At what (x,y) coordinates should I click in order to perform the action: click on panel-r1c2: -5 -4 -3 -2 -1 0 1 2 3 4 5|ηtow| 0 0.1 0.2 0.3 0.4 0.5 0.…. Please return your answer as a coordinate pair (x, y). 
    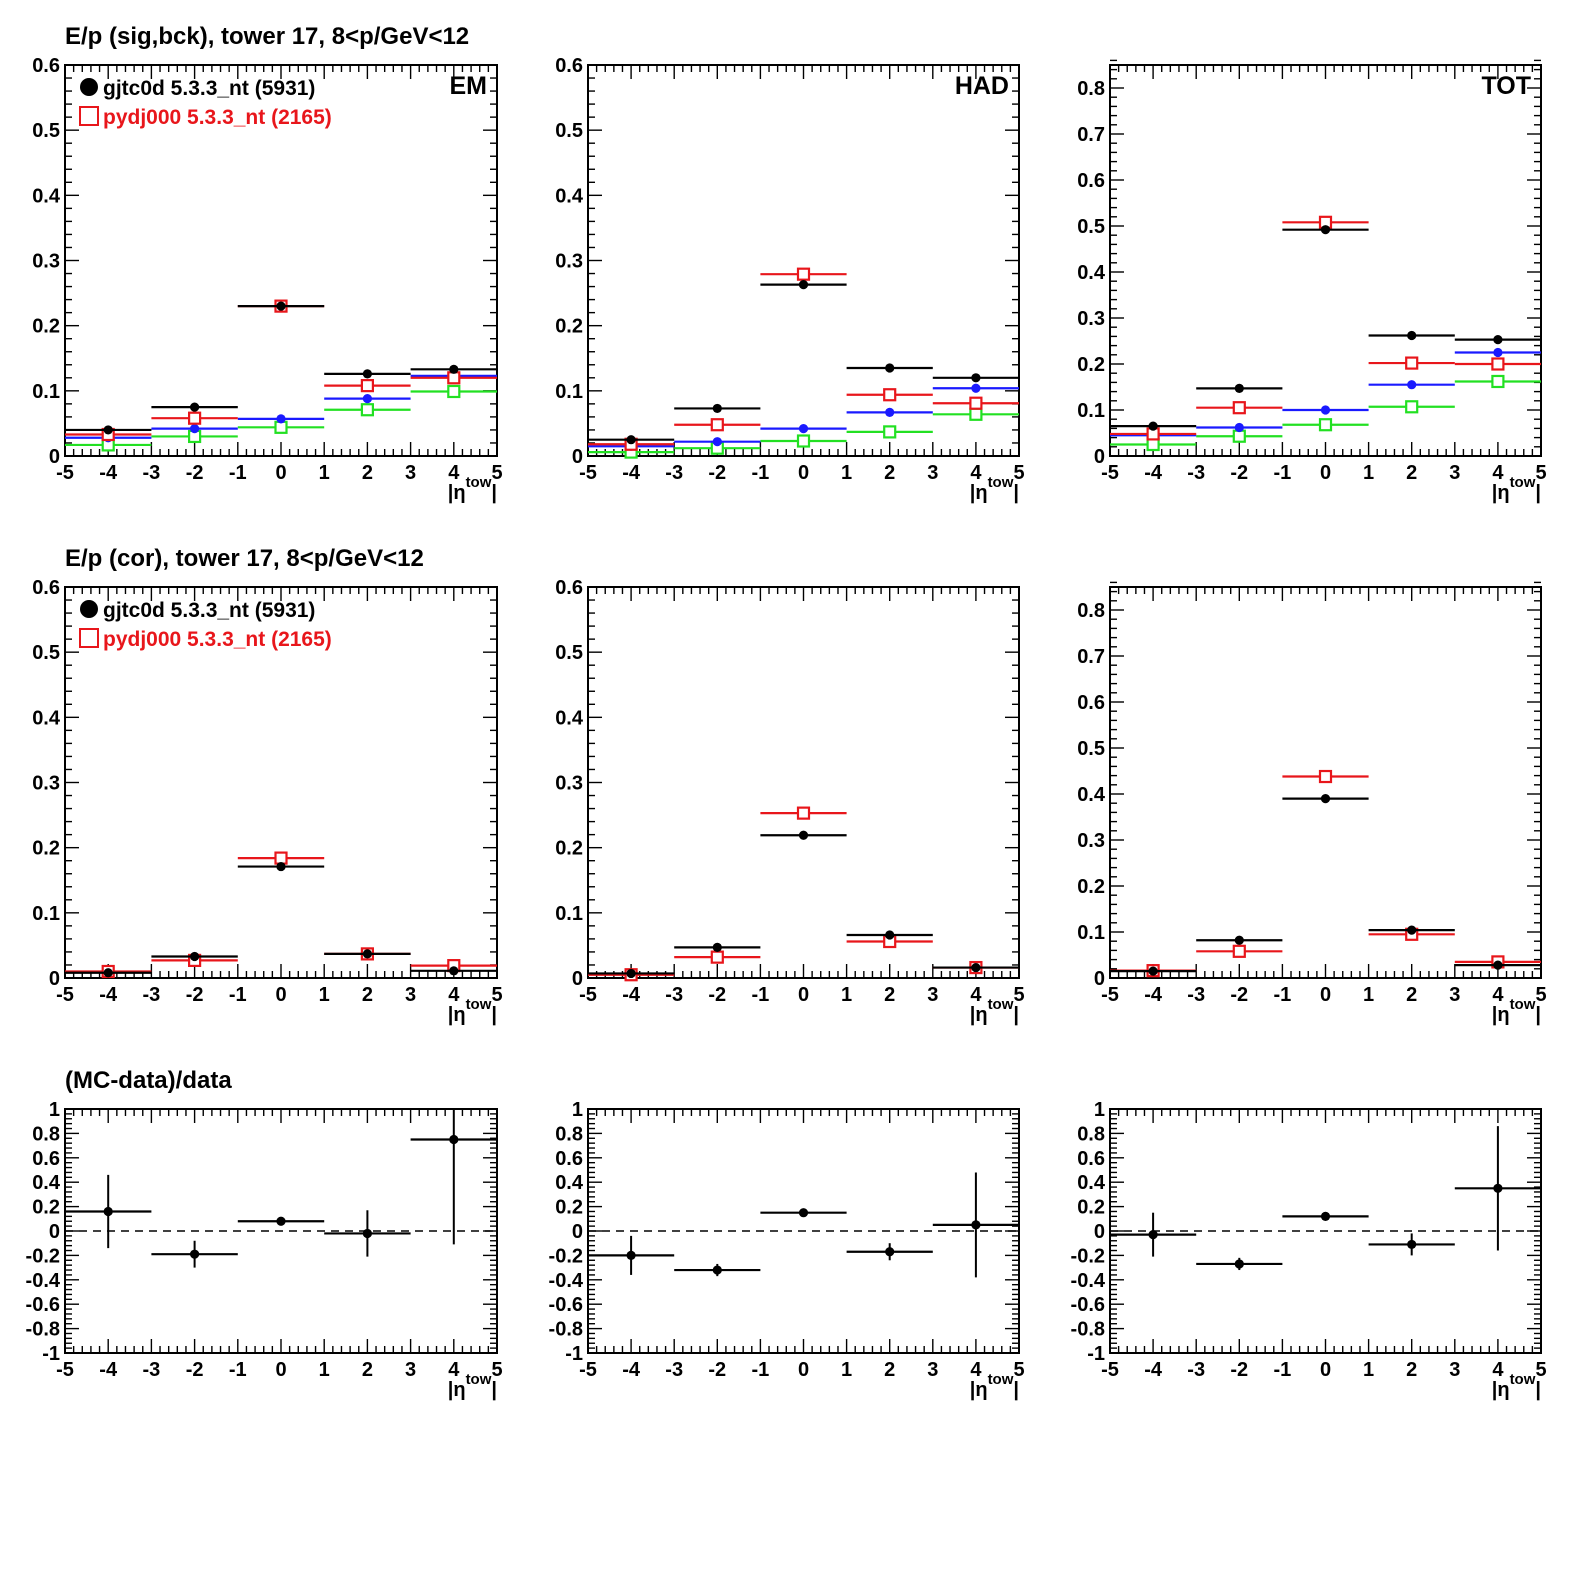
    Looking at the image, I should click on (789, 279).